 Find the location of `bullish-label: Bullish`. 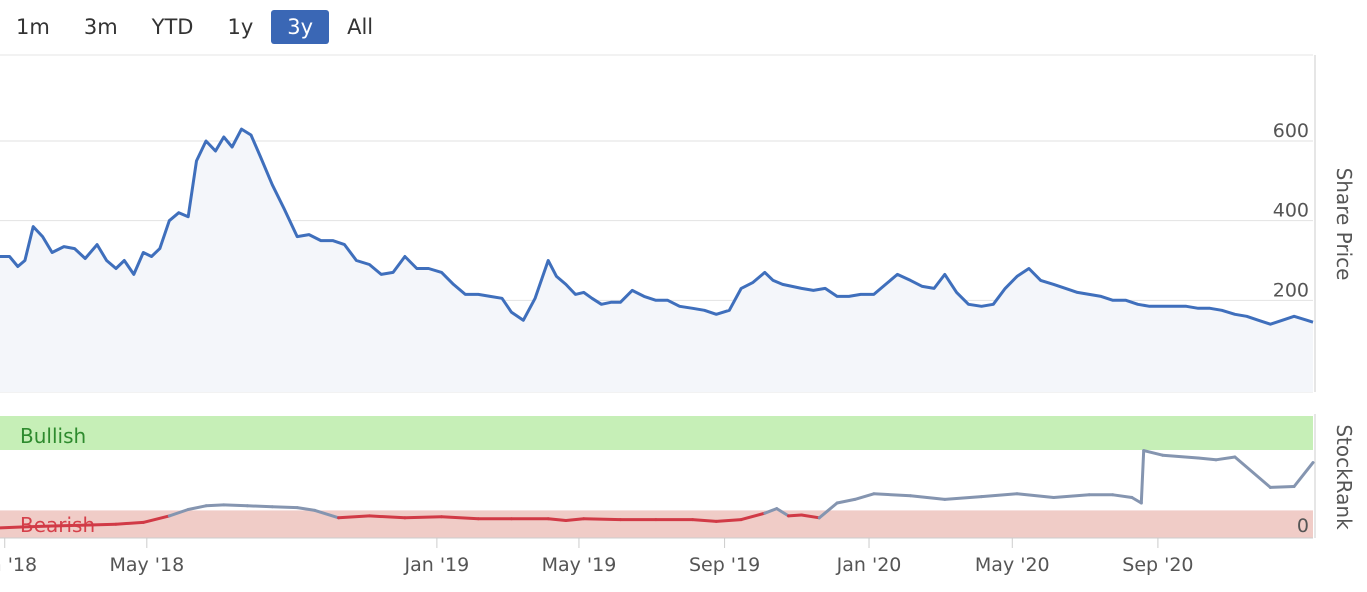

bullish-label: Bullish is located at coordinates (53, 436).